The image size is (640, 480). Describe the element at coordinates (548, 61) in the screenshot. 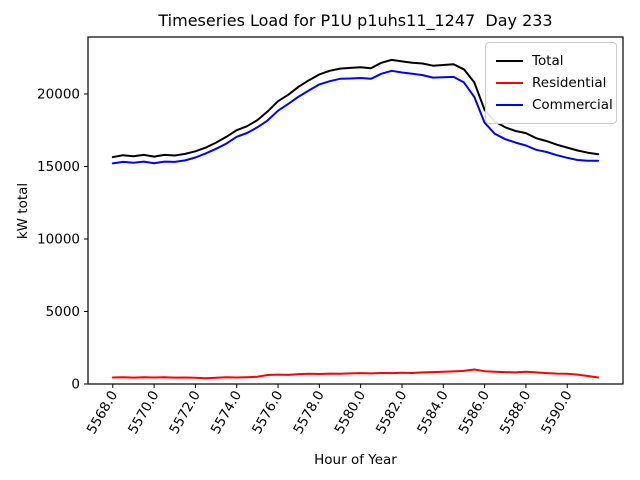

I see `legend-label-total: Total` at that location.